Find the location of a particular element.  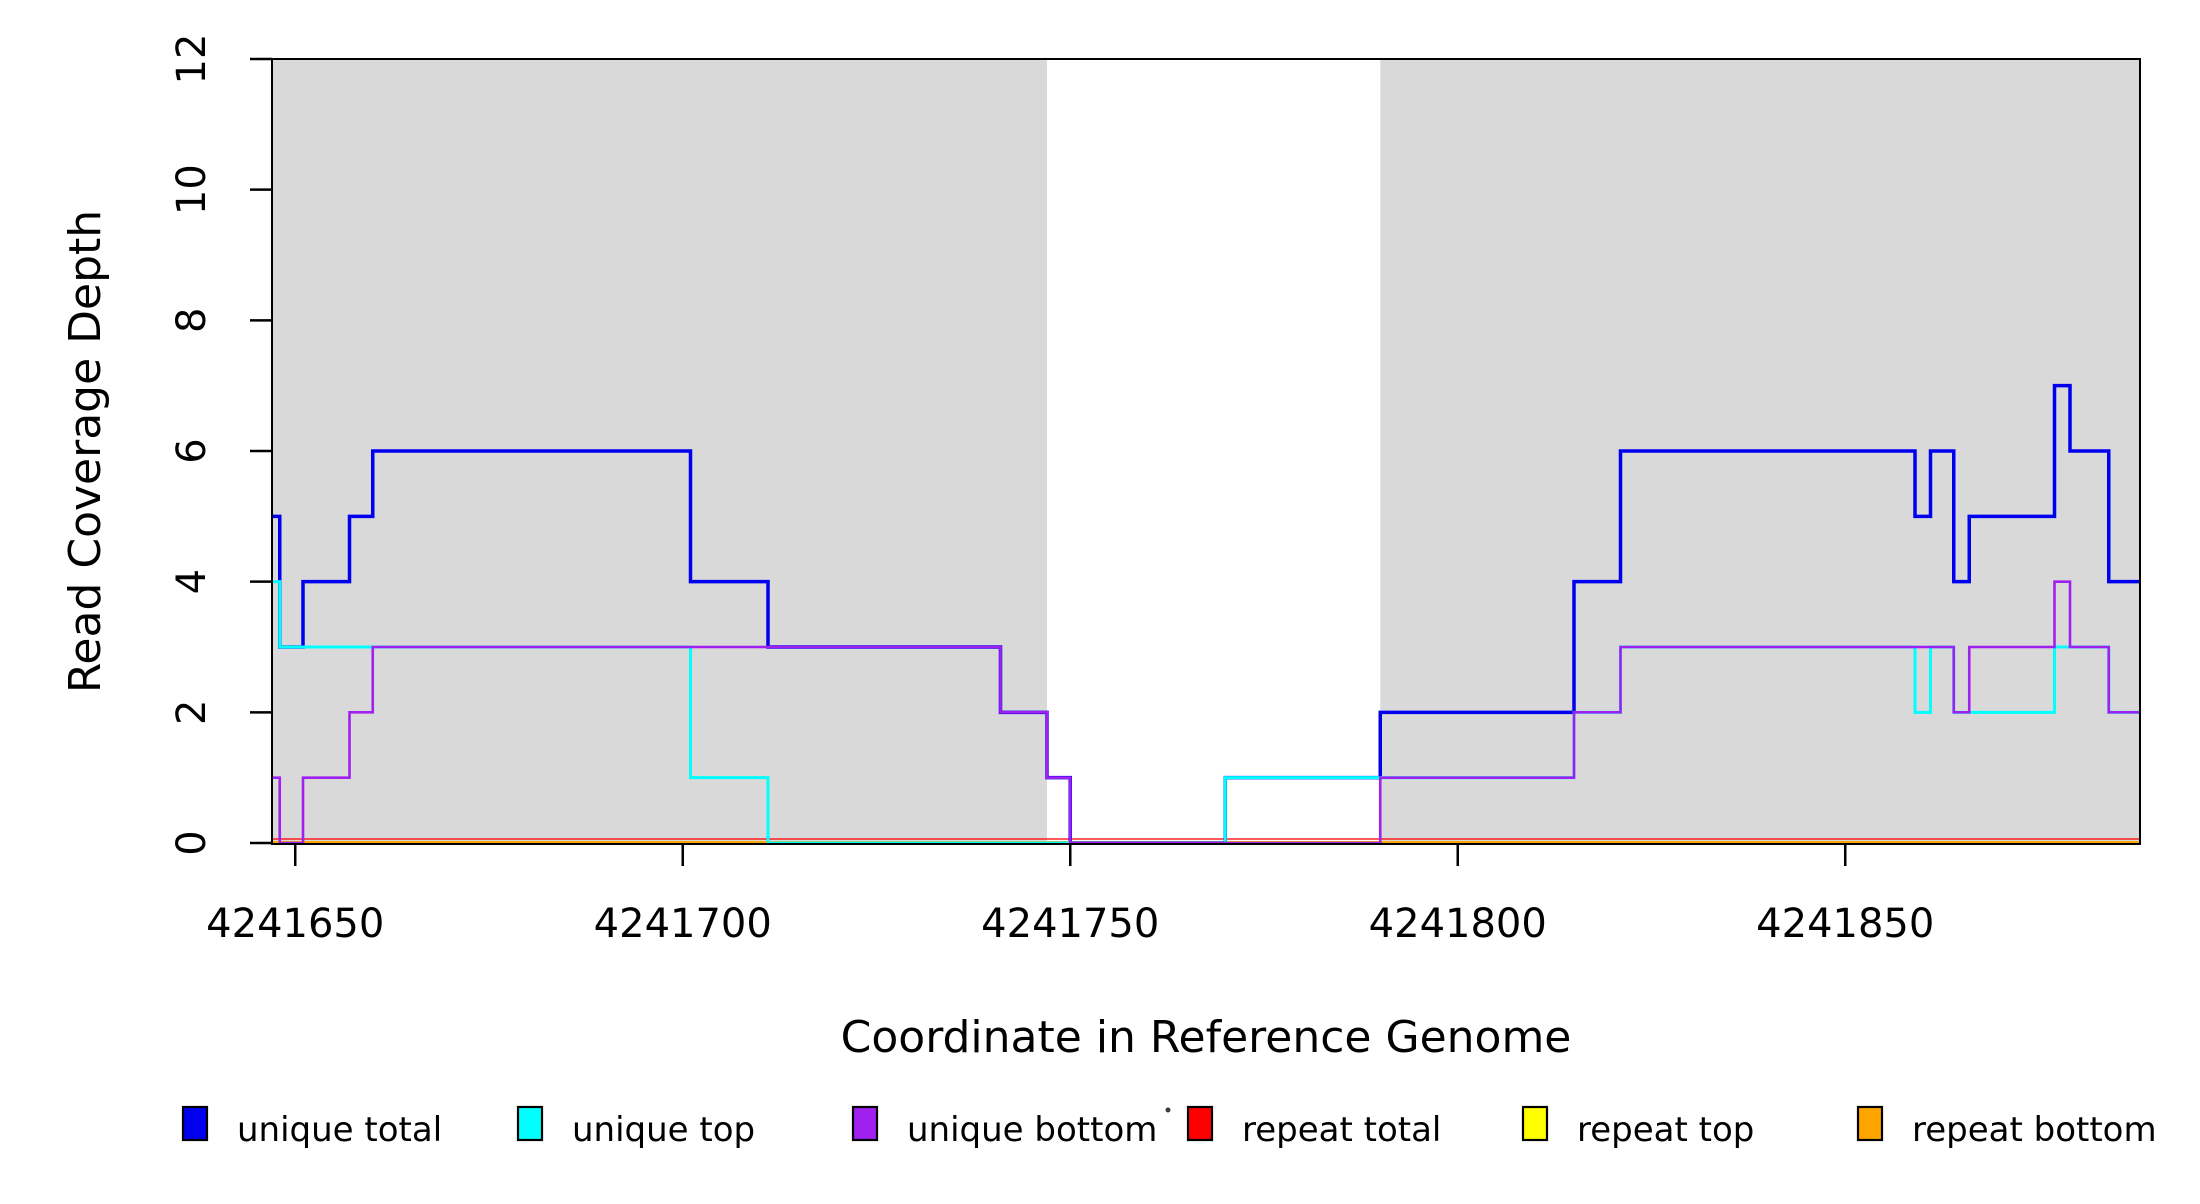

legend-item: repeat total is located at coordinates (1313, 1127).